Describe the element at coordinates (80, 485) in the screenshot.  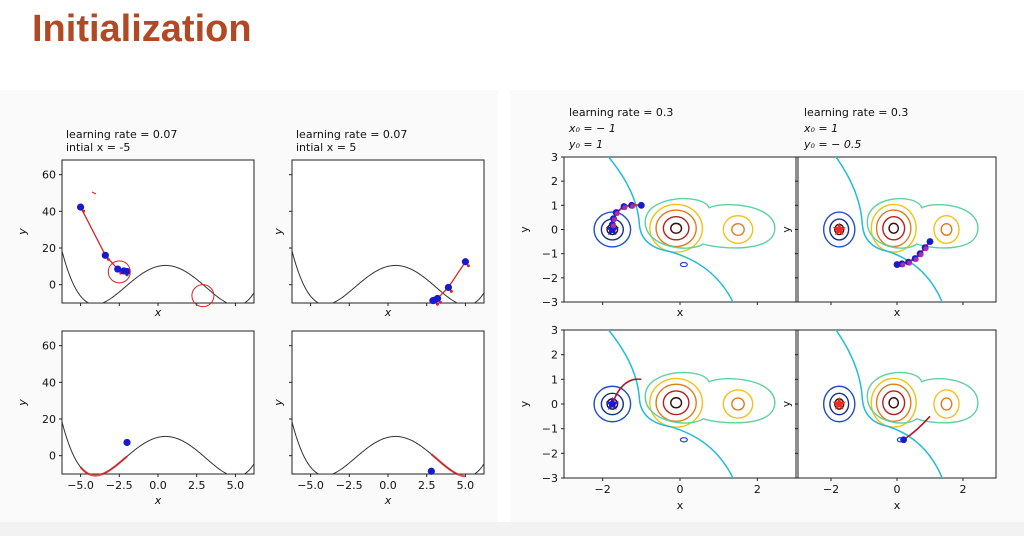
I see `x-tick-label: −5.0` at that location.